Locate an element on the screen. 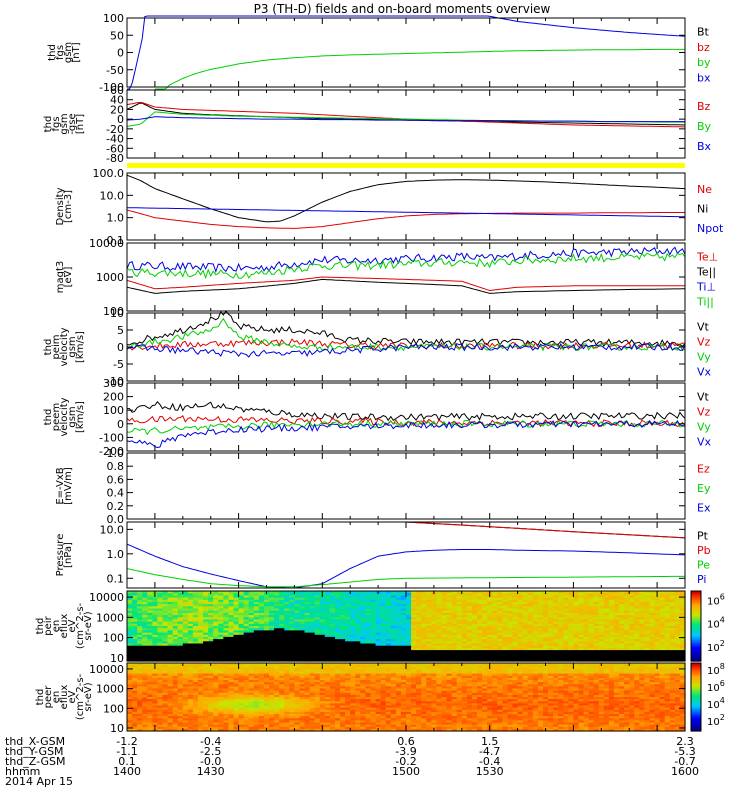 The width and height of the screenshot is (750, 800). y-tick-label: 100 is located at coordinates (113, 311).